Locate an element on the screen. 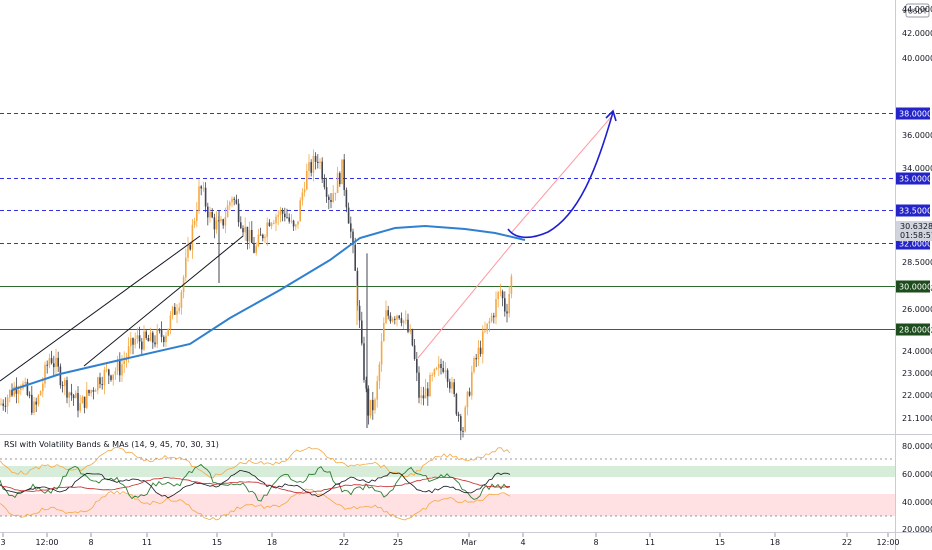 This screenshot has height=550, width=932. level-price-label: 28.0000 is located at coordinates (915, 330).